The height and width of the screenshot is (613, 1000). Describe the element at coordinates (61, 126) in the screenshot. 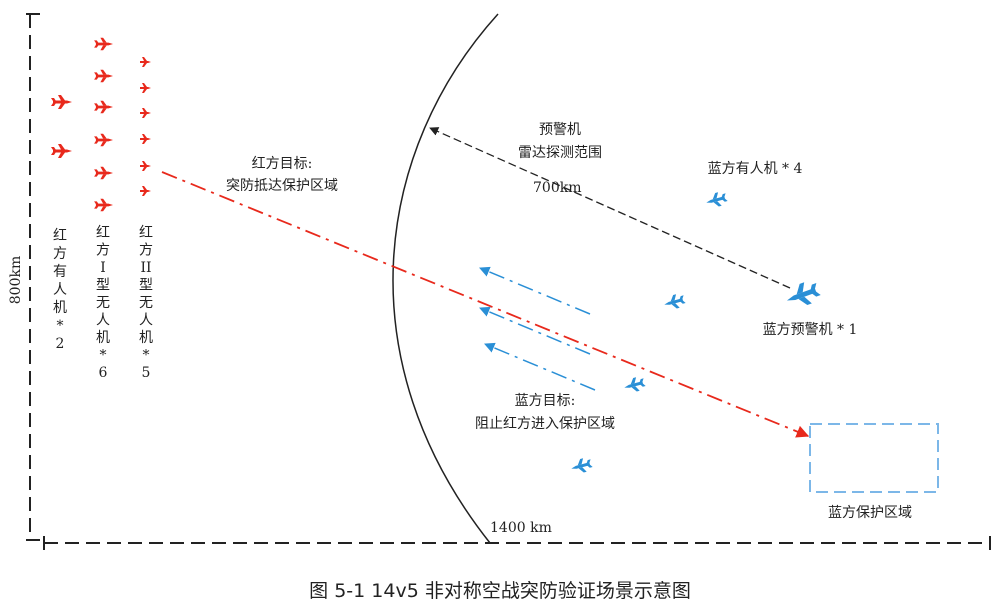

I see `red-manned-group` at that location.